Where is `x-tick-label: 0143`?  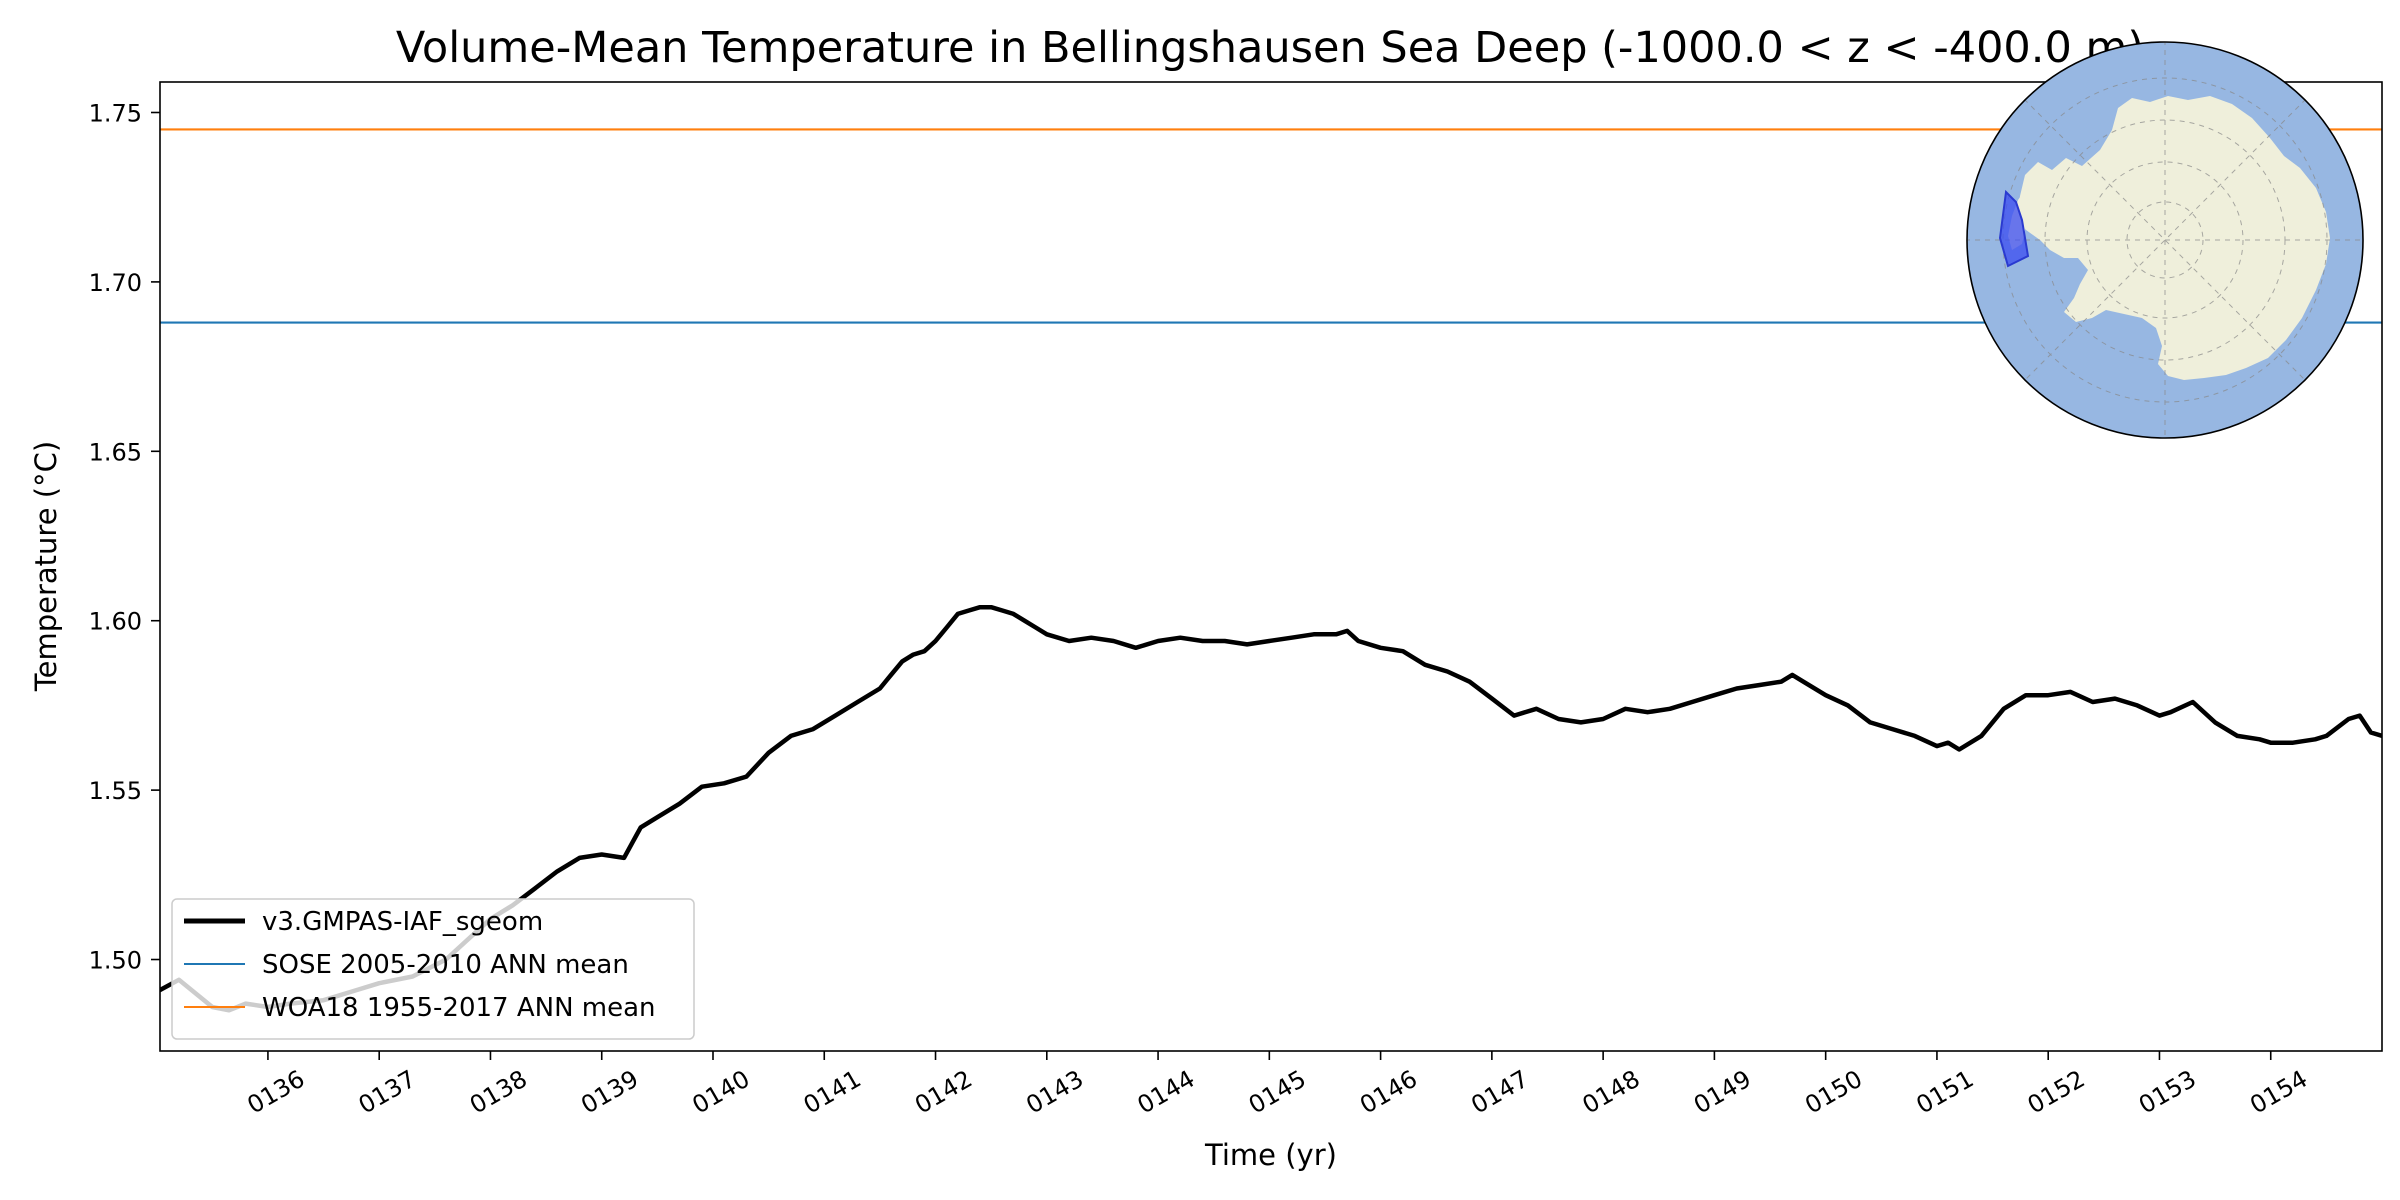 x-tick-label: 0143 is located at coordinates (1054, 1092).